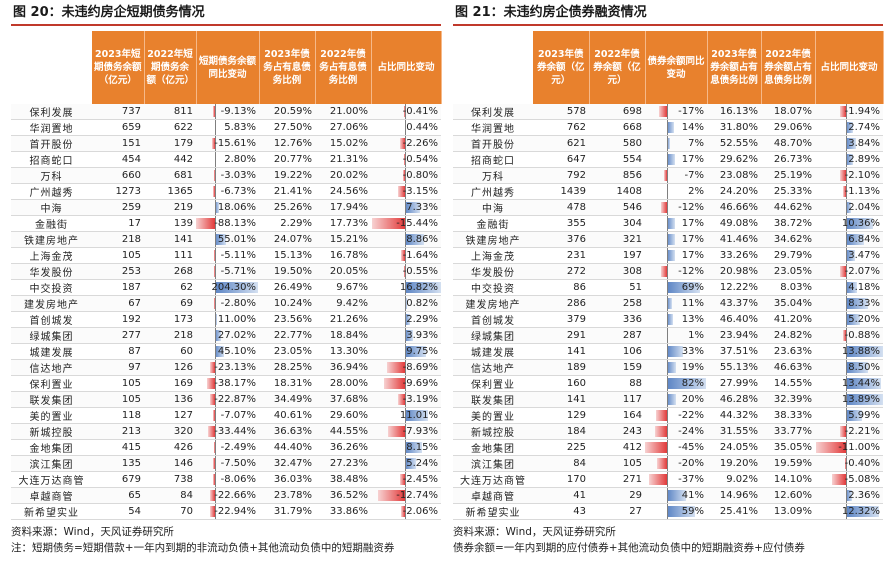 This screenshot has height=572, width=891. What do you see at coordinates (788, 320) in the screenshot?
I see `ratio-2022-cell: 41.20%` at bounding box center [788, 320].